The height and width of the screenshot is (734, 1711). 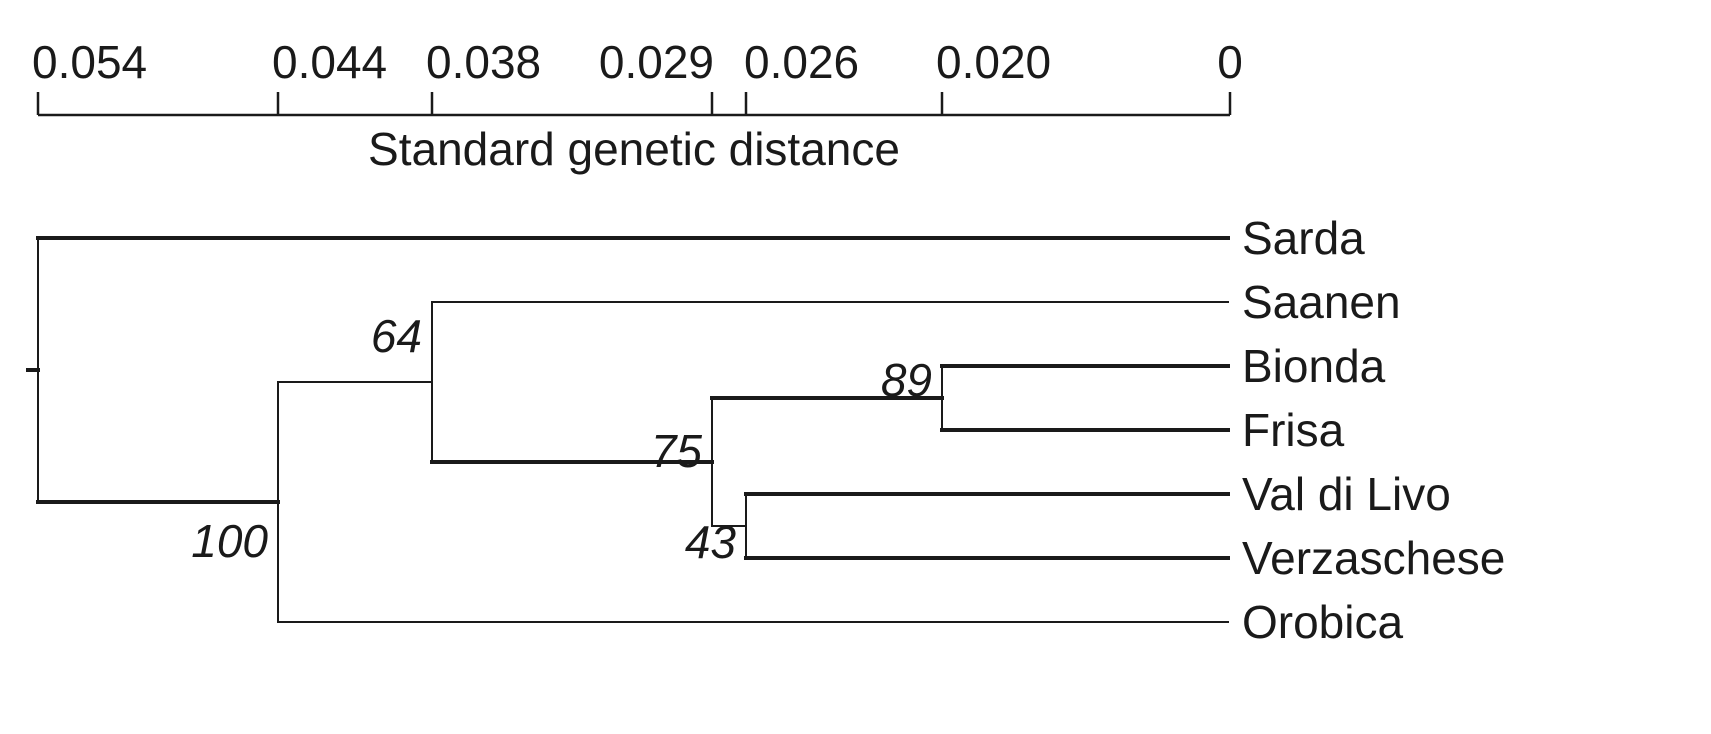 I want to click on axis-tick-label: 0.029, so click(x=656, y=62).